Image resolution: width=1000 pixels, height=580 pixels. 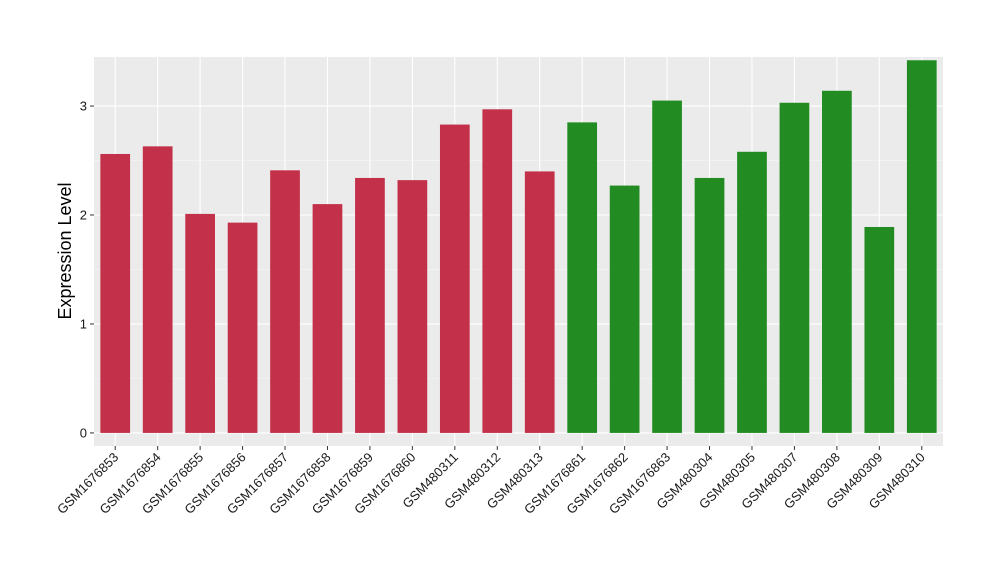 I want to click on bar-GSM1676861, so click(x=582, y=277).